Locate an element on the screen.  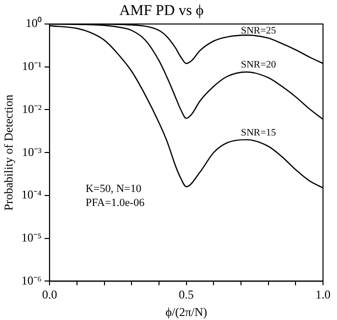
series-label: SNR=25 is located at coordinates (258, 31).